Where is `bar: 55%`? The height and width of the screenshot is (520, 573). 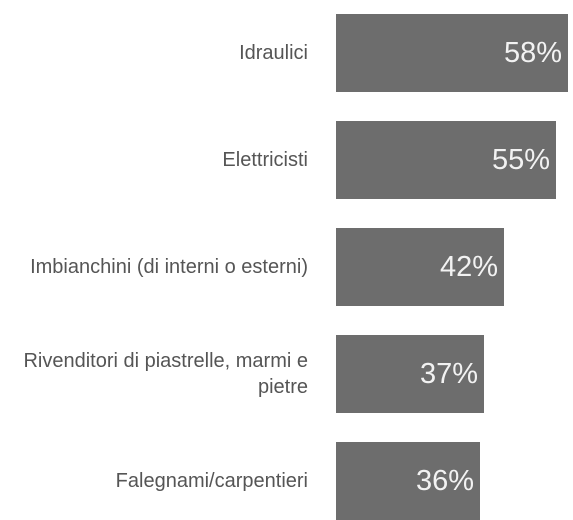 bar: 55% is located at coordinates (446, 160).